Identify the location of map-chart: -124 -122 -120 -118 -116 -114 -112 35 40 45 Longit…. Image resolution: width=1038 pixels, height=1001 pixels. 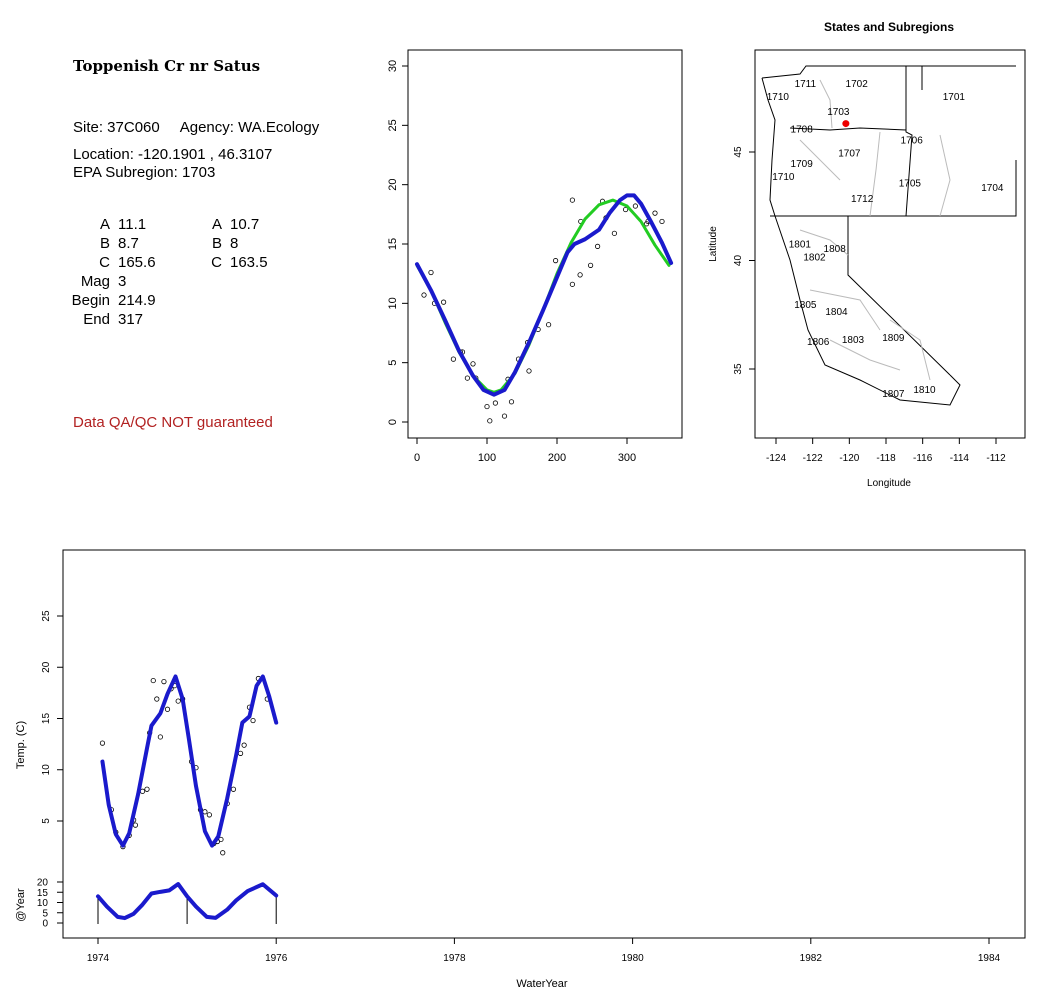
(862, 277).